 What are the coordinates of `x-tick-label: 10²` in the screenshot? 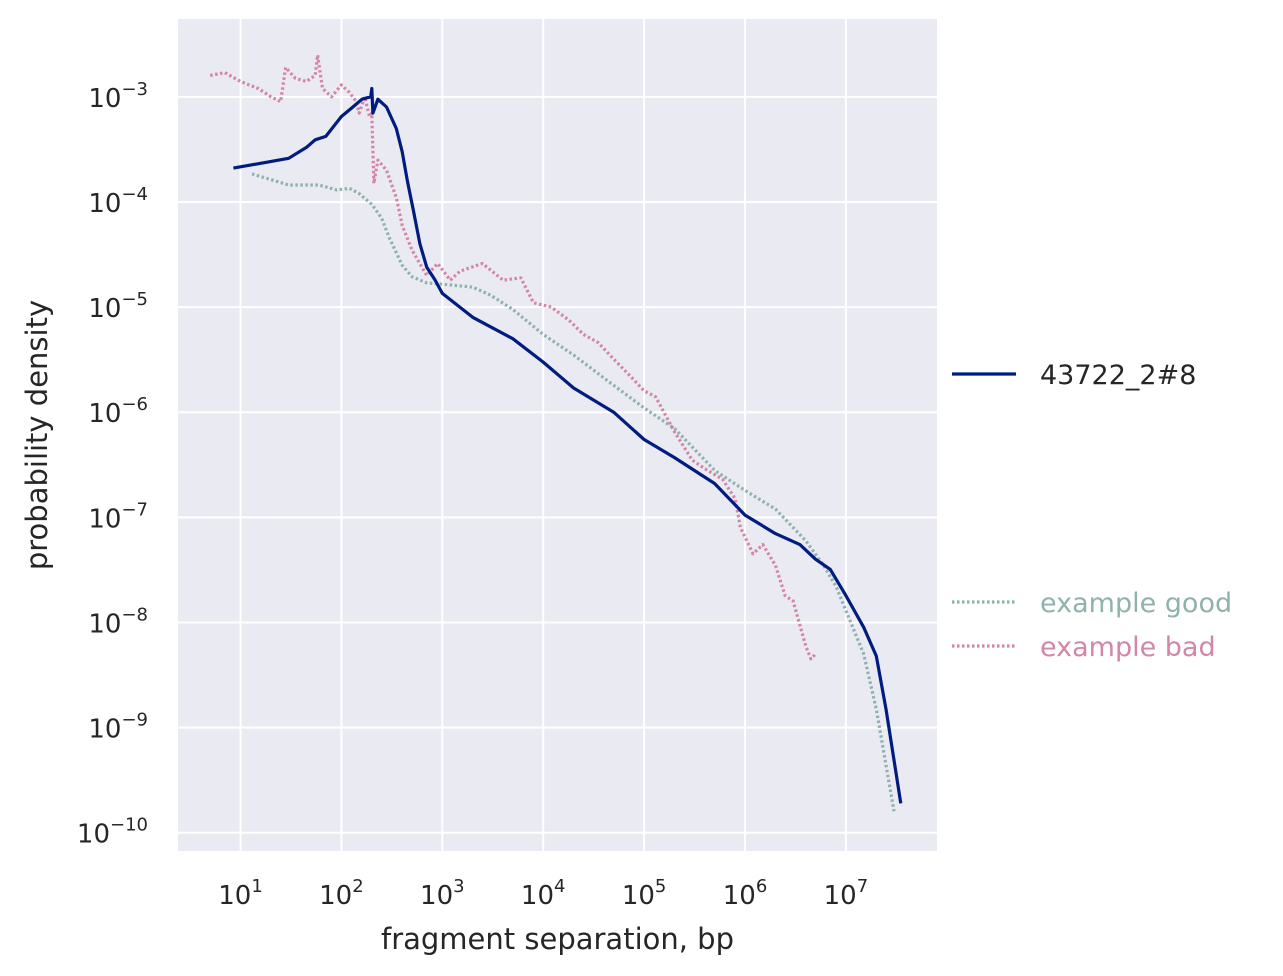 It's located at (341, 893).